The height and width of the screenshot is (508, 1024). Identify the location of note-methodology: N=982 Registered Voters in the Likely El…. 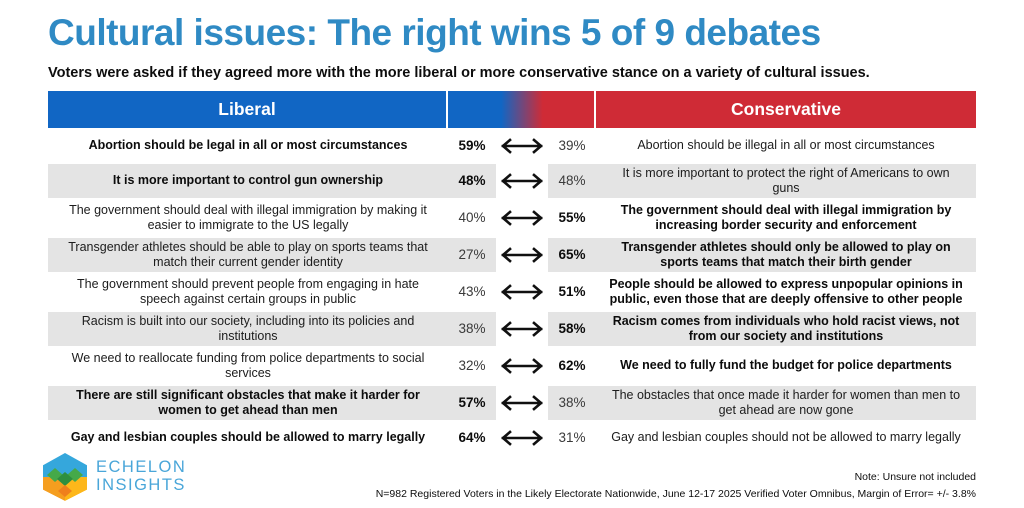
(675, 493).